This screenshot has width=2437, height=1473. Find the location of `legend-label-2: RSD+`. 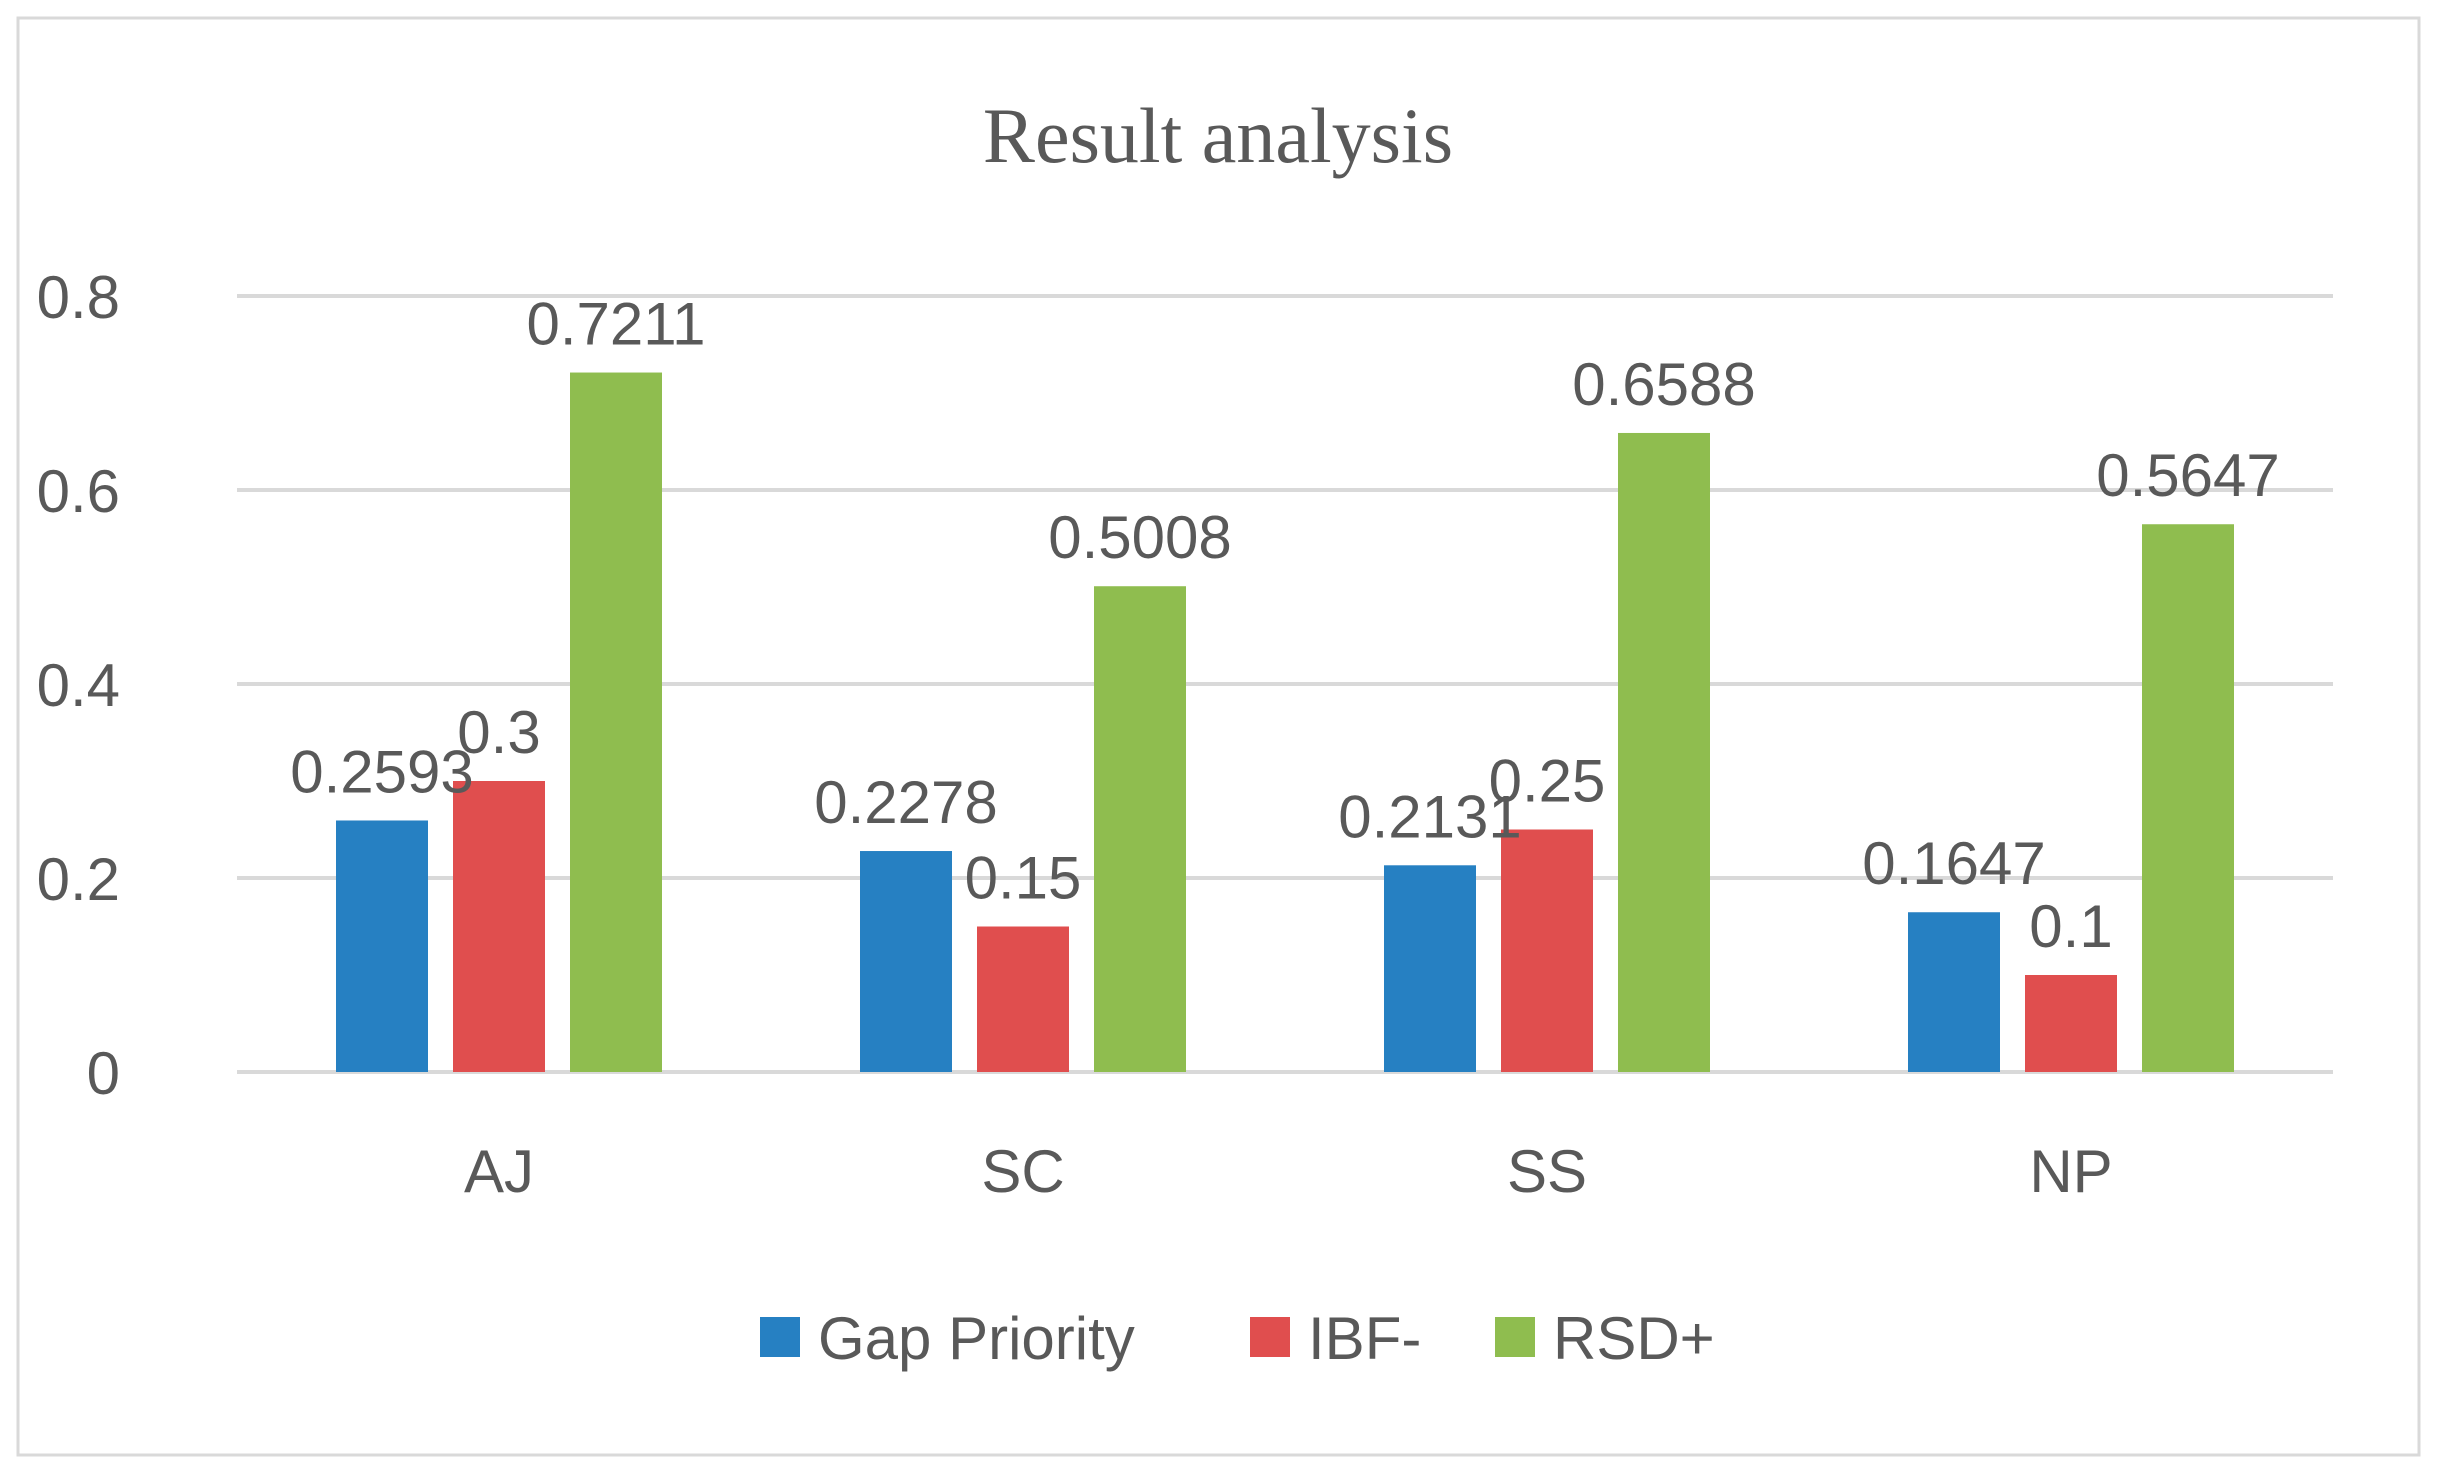

legend-label-2: RSD+ is located at coordinates (1634, 1338).